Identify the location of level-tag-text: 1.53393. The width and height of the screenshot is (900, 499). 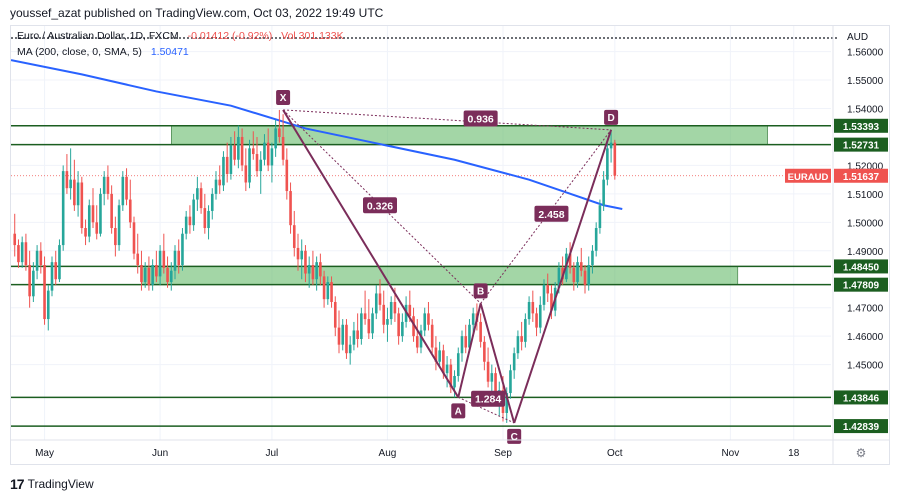
(861, 127).